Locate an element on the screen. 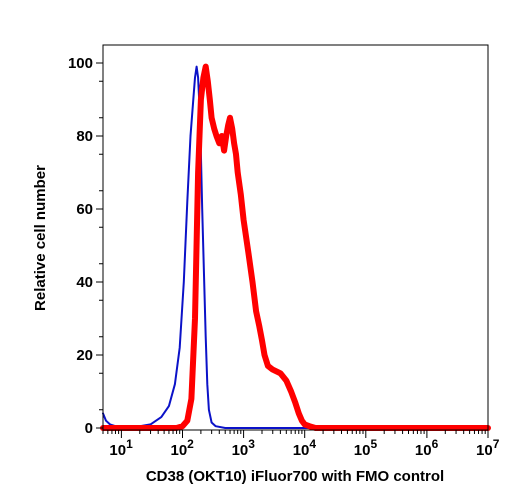 The height and width of the screenshot is (500, 508). x-tick-label: 10³ is located at coordinates (244, 448).